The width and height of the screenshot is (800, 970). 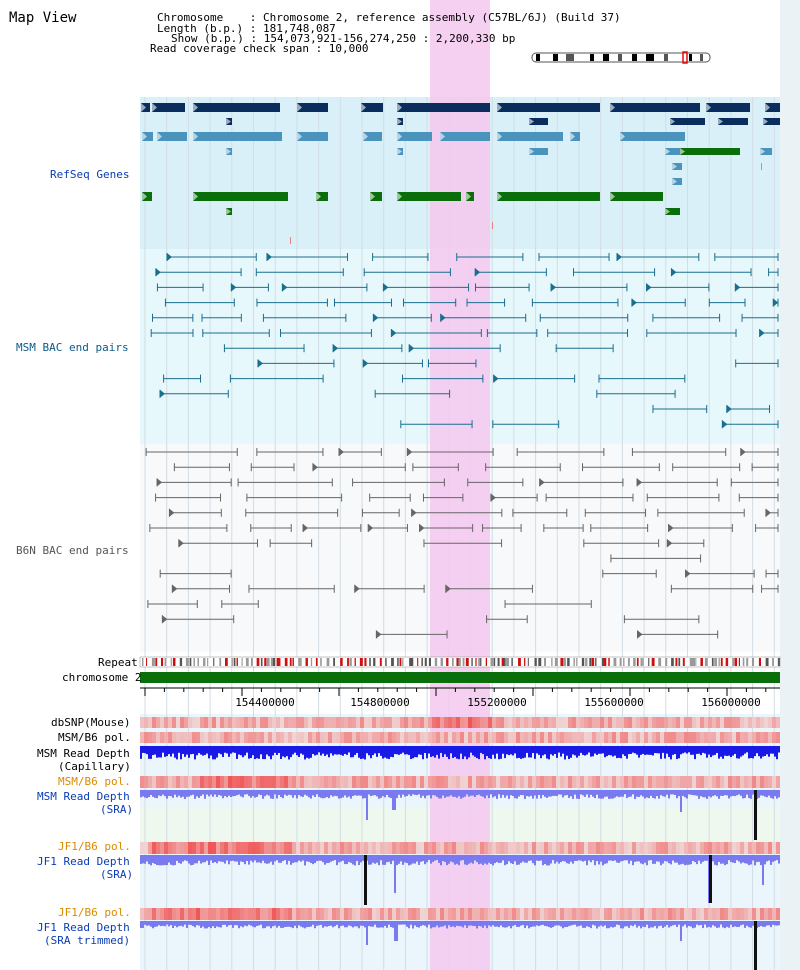 What do you see at coordinates (90, 174) in the screenshot?
I see `track-label-refseq: RefSeq Genes` at bounding box center [90, 174].